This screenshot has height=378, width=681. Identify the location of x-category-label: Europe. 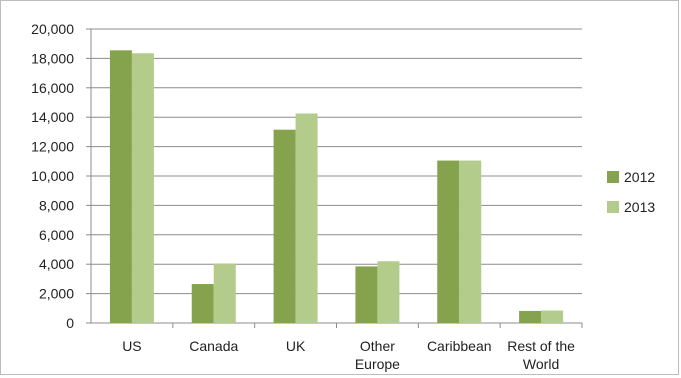
(377, 364).